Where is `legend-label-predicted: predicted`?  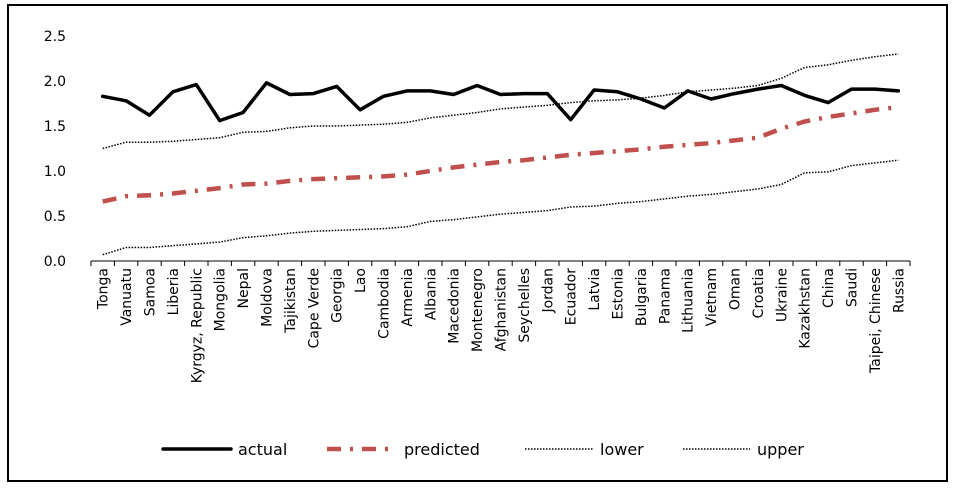
legend-label-predicted: predicted is located at coordinates (442, 449).